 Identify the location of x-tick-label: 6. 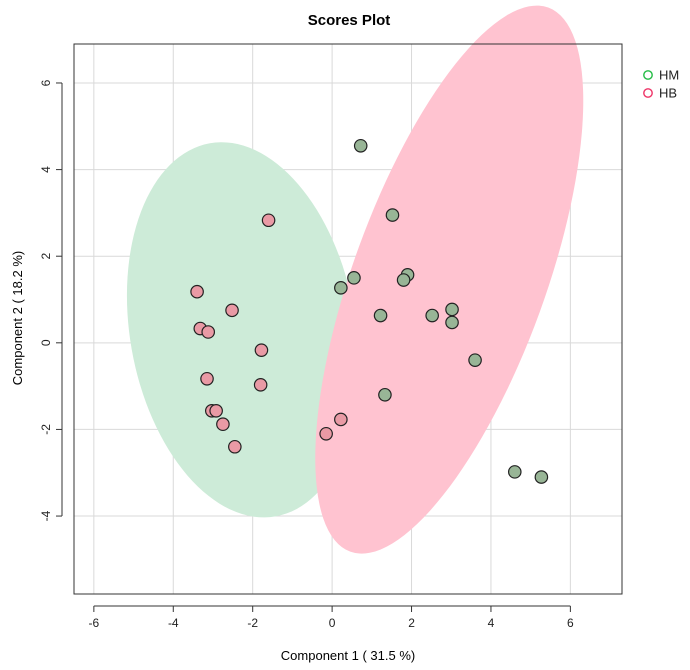
(570, 623).